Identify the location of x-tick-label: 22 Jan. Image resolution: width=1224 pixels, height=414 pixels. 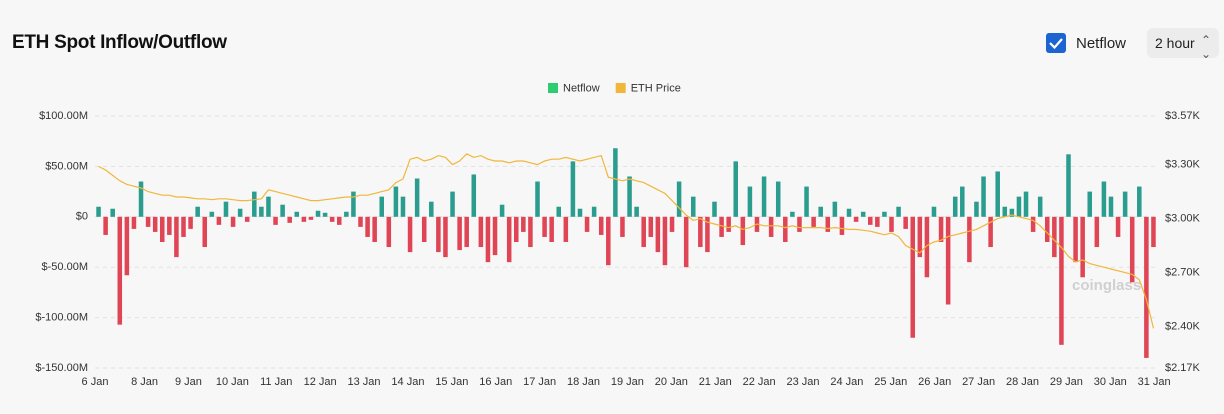
(759, 382).